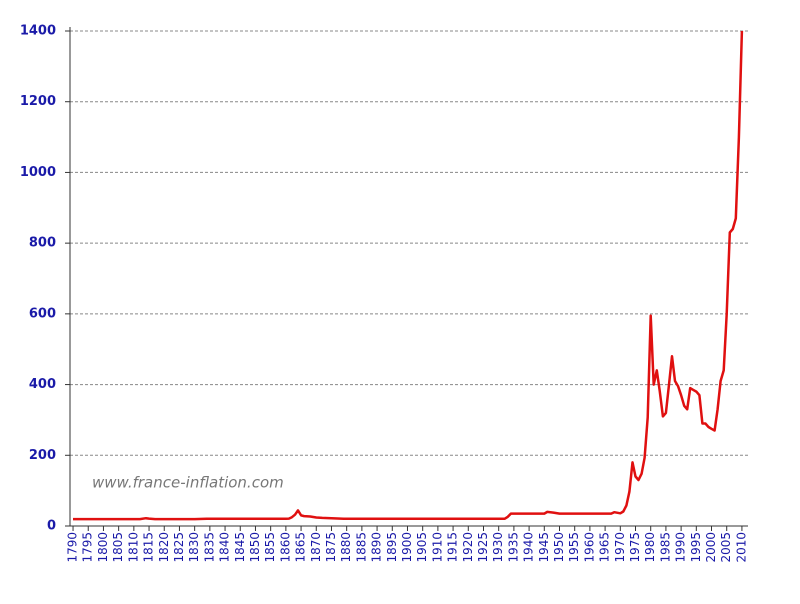 This screenshot has width=800, height=604. I want to click on x-tick-label: 1800, so click(103, 547).